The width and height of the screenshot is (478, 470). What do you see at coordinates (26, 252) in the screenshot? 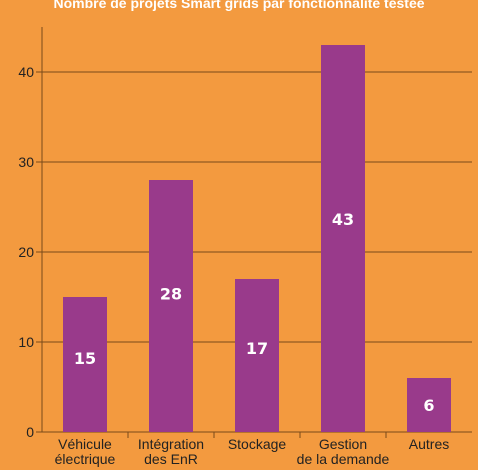
I see `y-tick-label: 20` at bounding box center [26, 252].